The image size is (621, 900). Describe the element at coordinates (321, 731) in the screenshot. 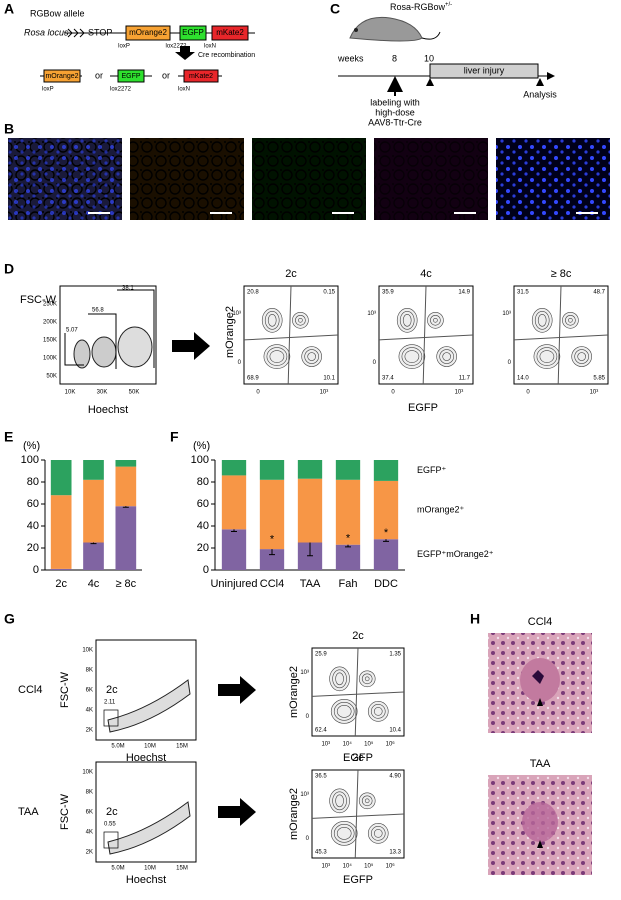

I see `quadrant-value: 62.4` at that location.